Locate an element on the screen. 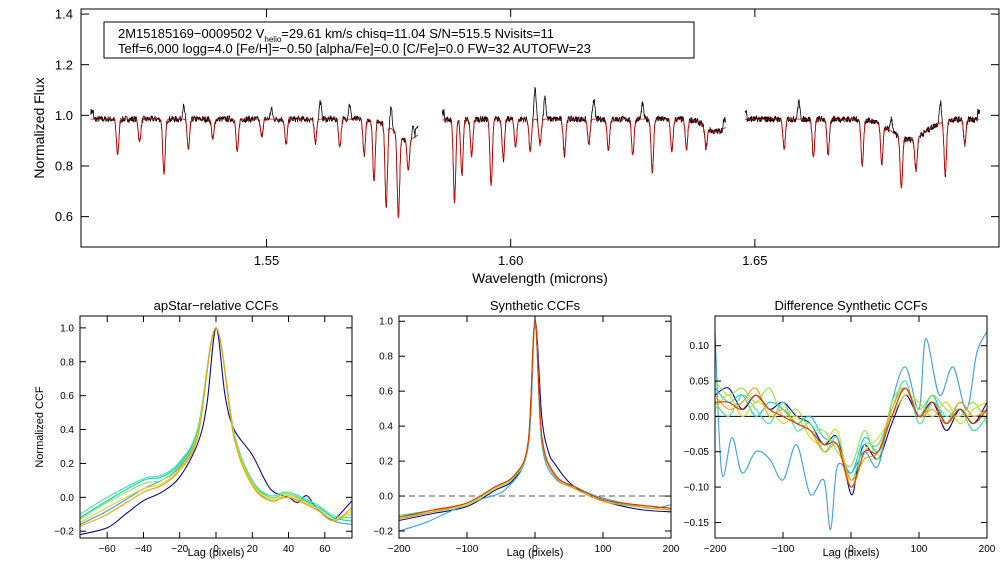 The width and height of the screenshot is (1008, 576). spectrum-x-tick-label: 1.60 is located at coordinates (510, 260).